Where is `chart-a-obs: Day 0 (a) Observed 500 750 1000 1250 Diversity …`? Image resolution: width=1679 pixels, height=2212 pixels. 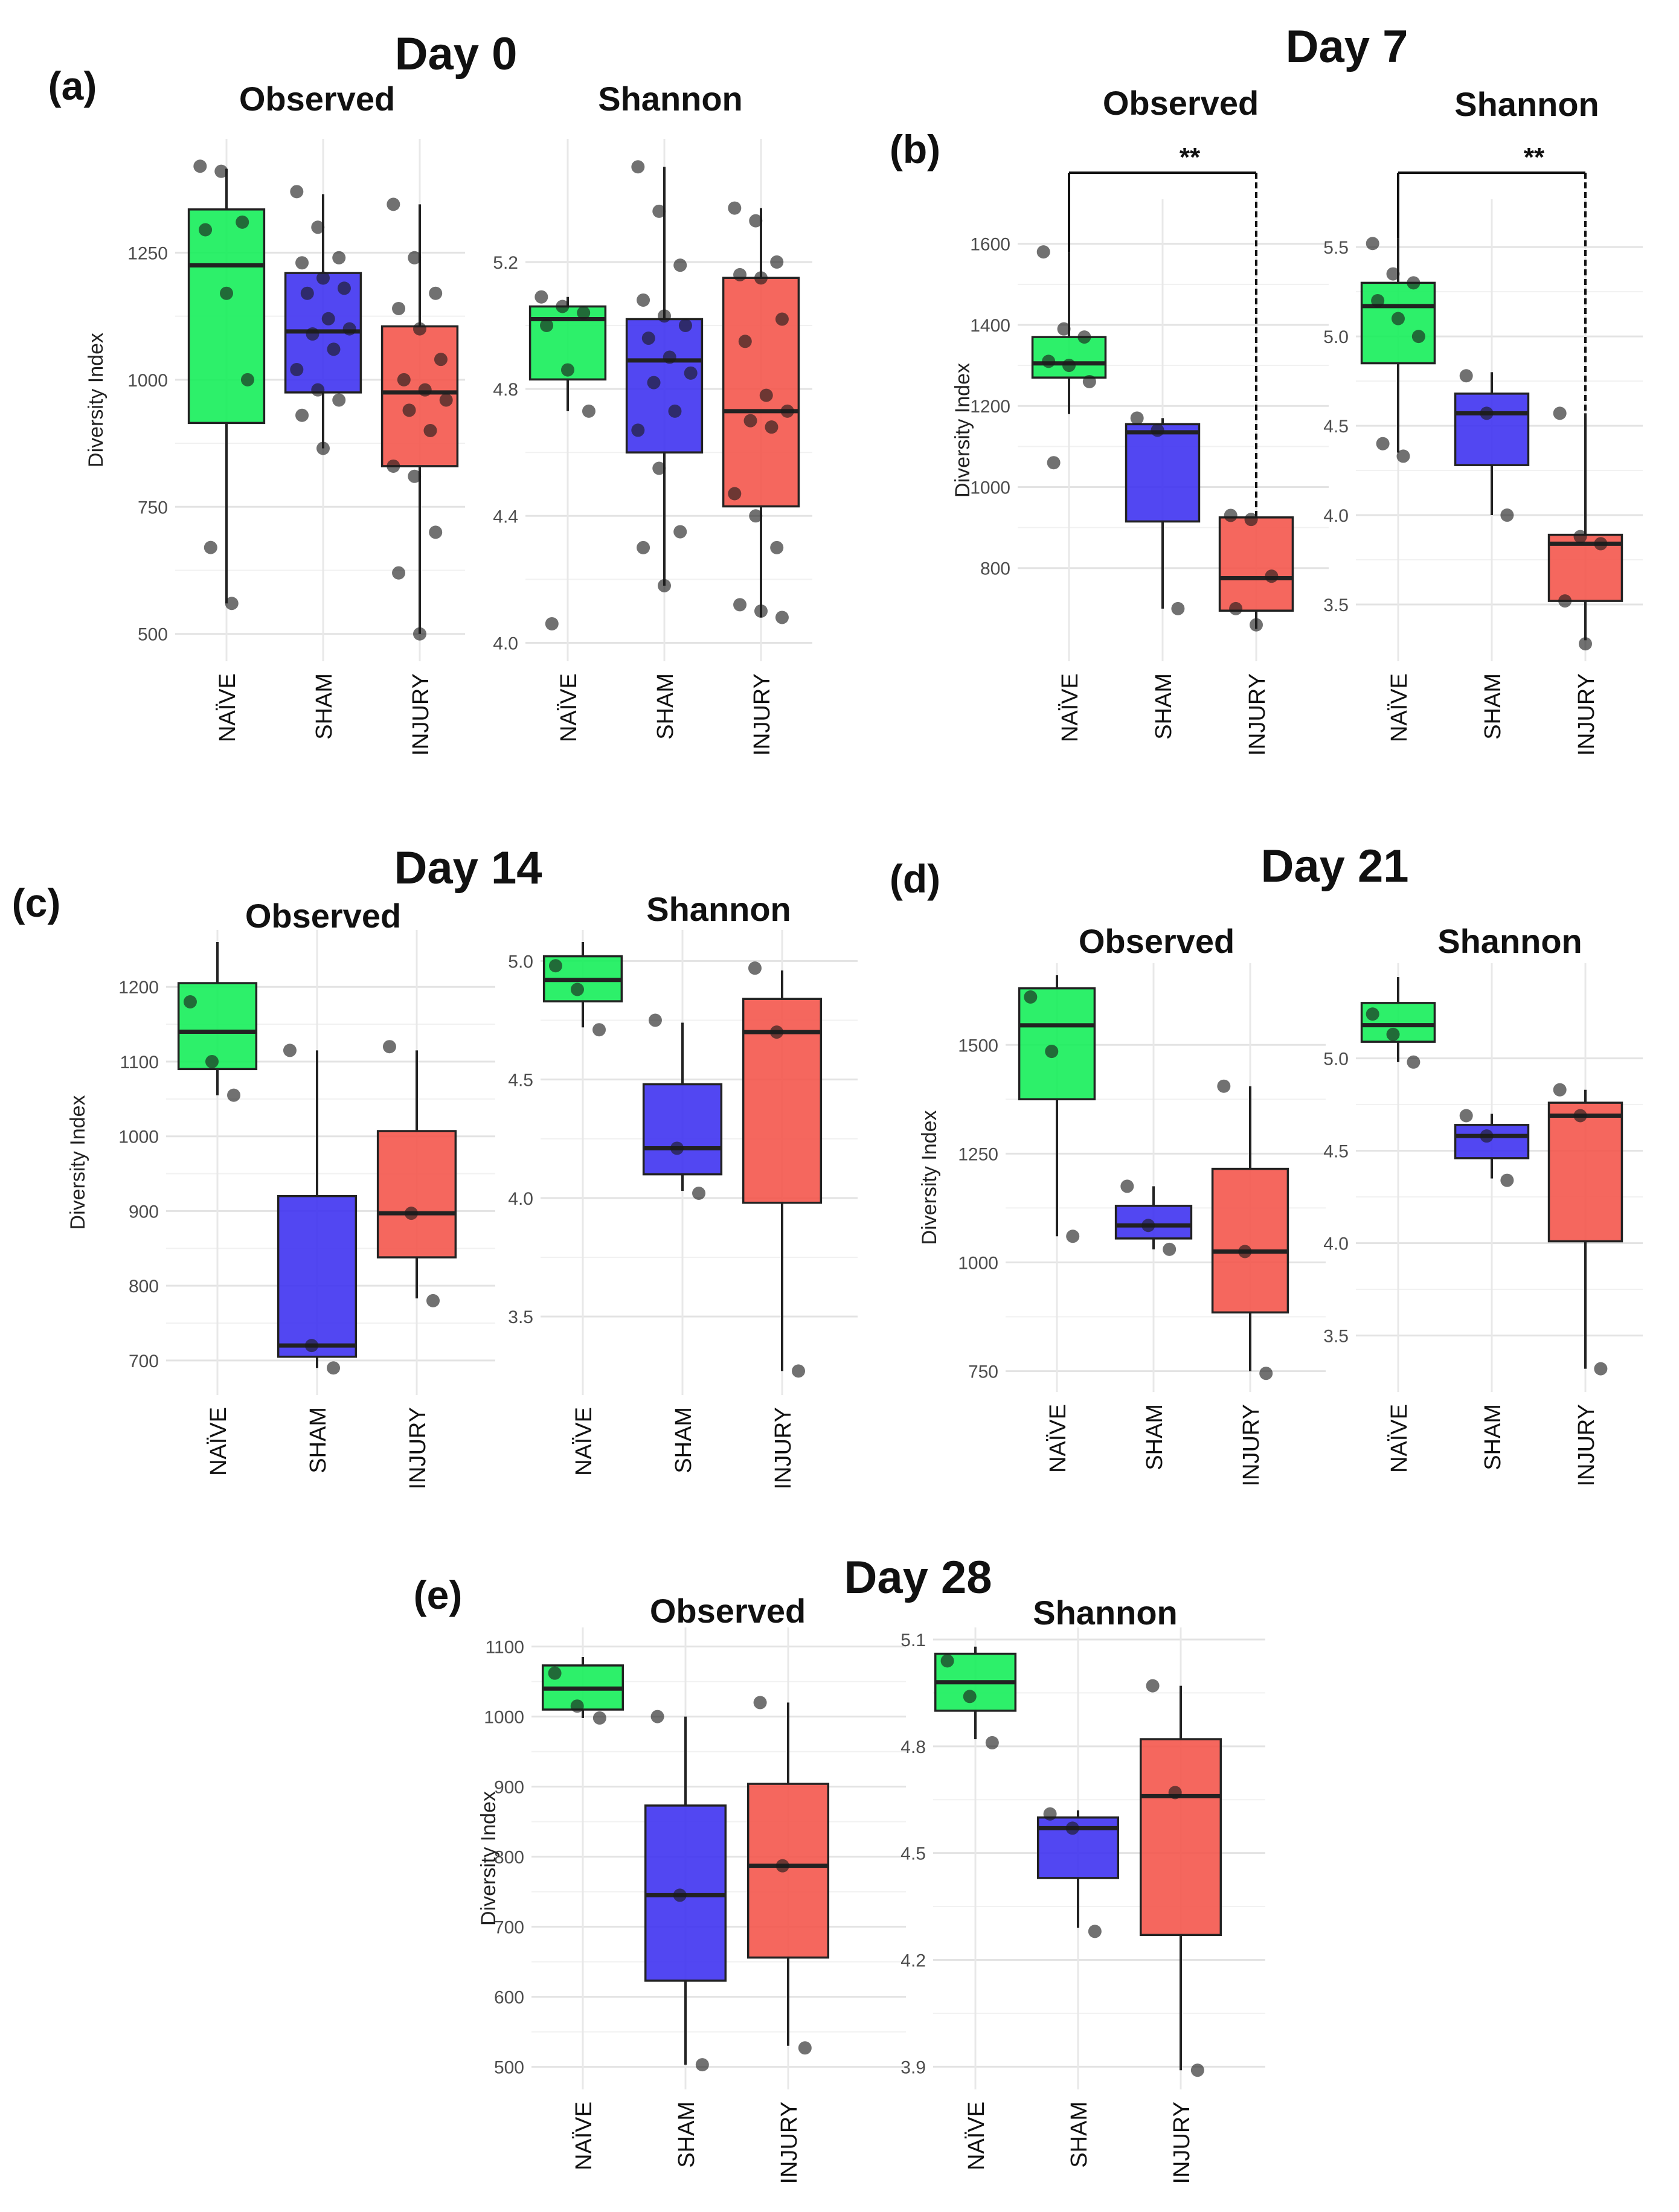
chart-a-obs: Day 0 (a) Observed 500 750 1000 1250 Diversity … is located at coordinates (283, 392).